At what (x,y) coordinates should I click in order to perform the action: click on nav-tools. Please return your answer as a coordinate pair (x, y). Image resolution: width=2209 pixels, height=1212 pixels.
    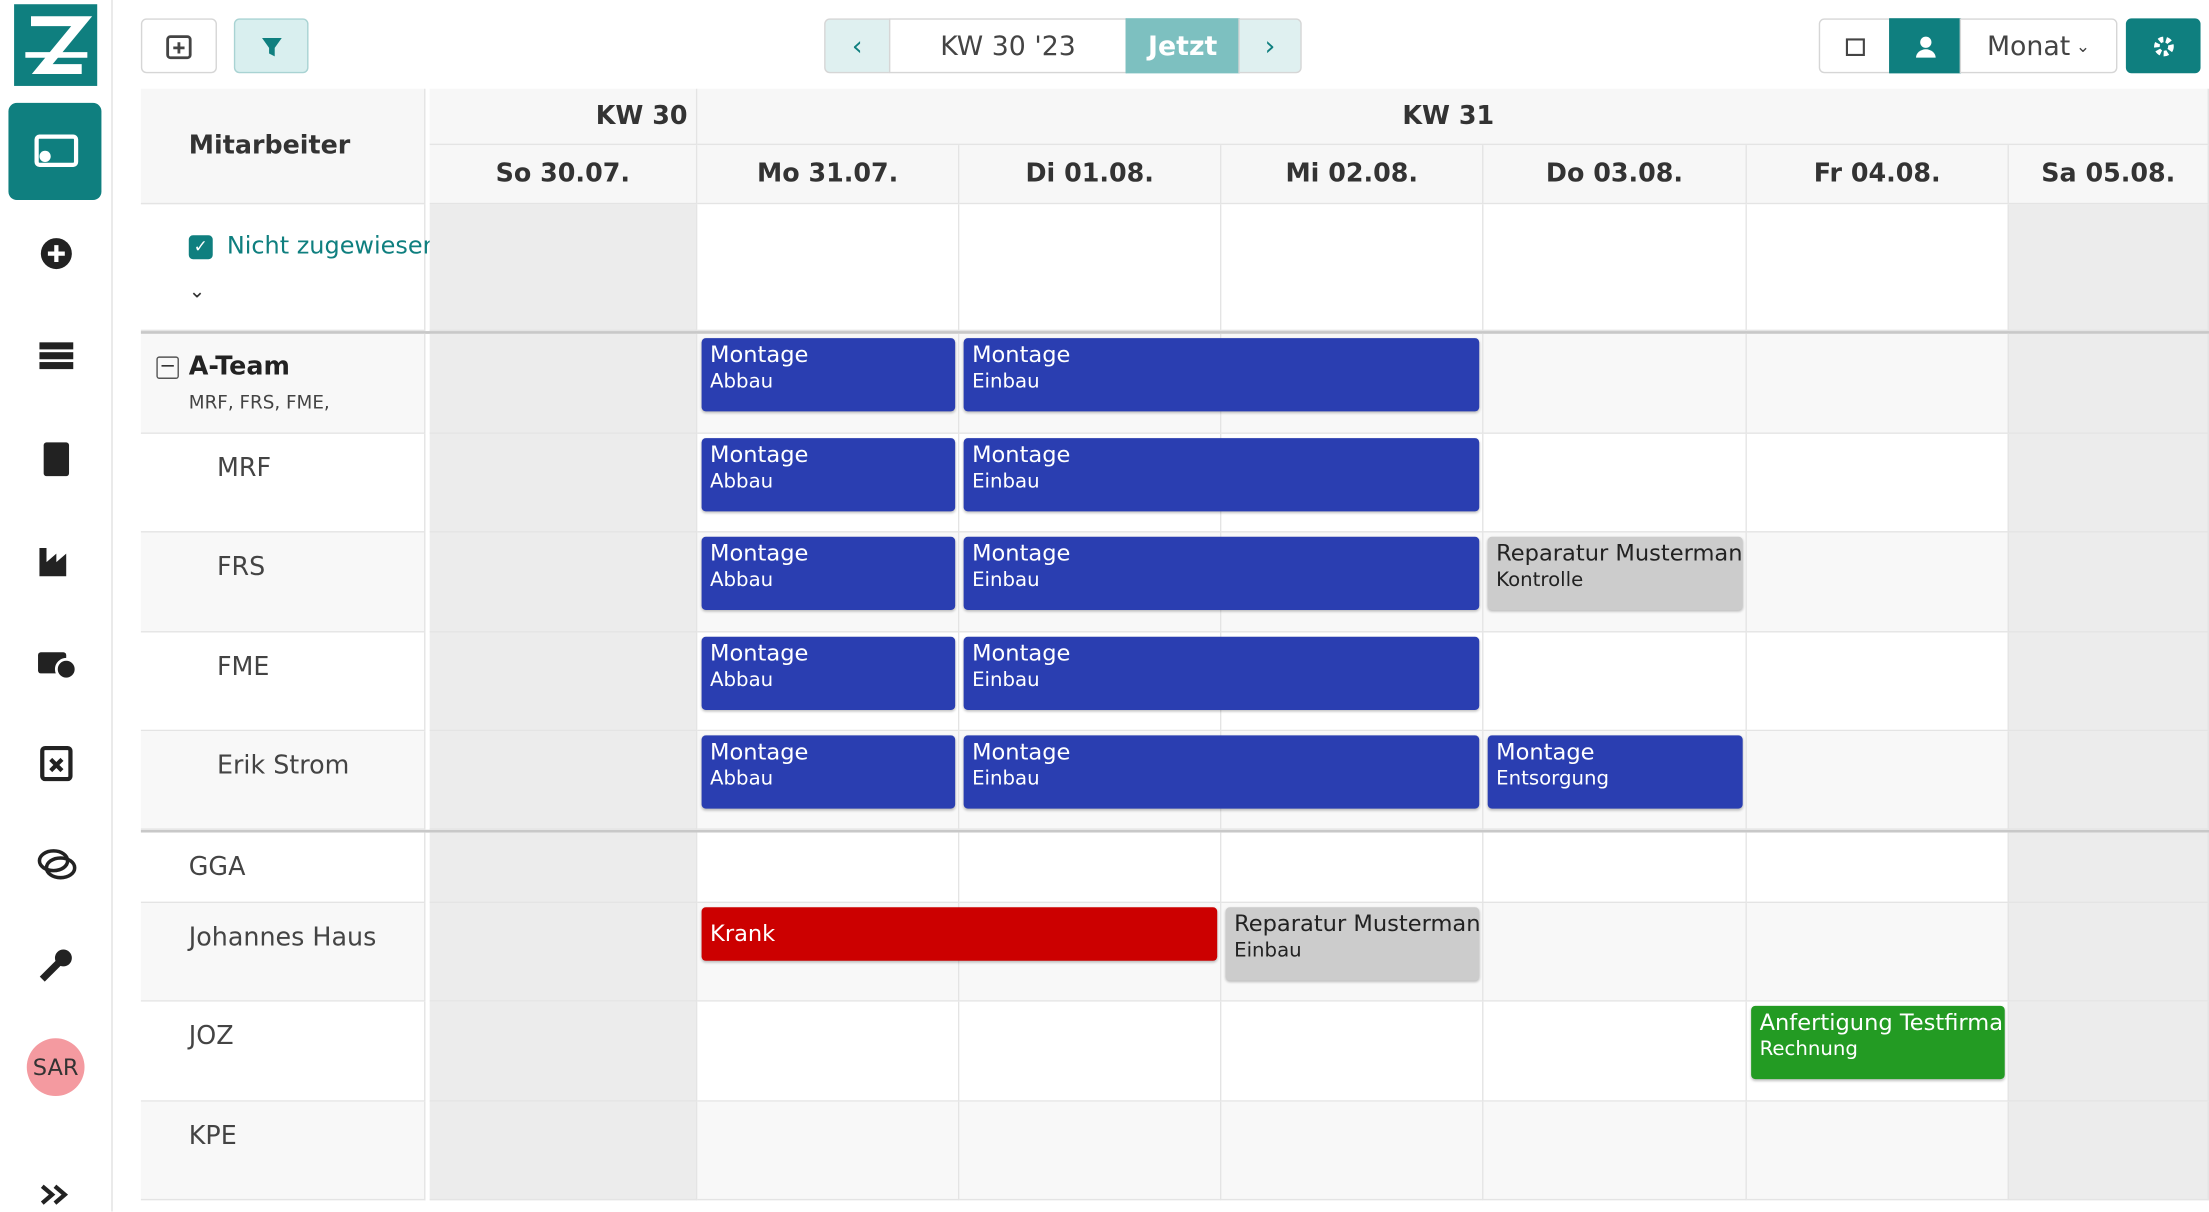
    Looking at the image, I should click on (56, 964).